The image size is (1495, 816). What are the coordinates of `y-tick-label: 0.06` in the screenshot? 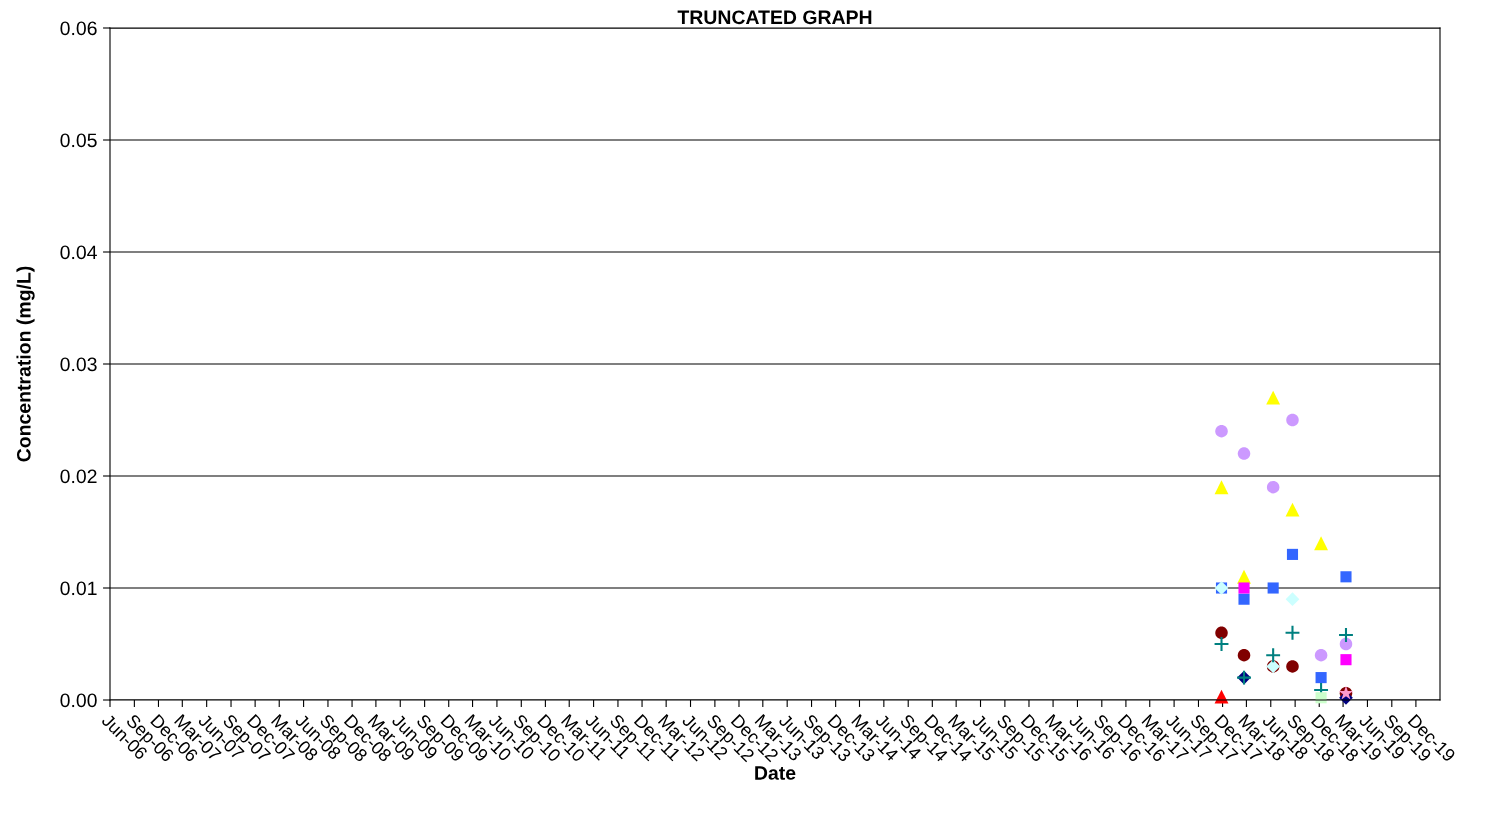 It's located at (78, 28).